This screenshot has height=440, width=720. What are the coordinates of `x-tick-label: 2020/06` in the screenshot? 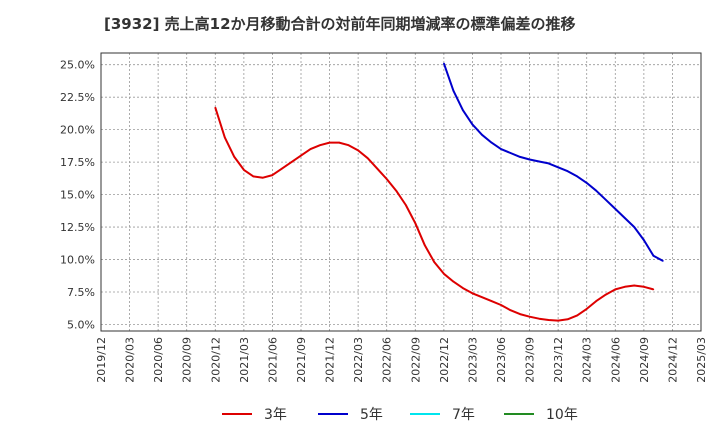 It's located at (158, 360).